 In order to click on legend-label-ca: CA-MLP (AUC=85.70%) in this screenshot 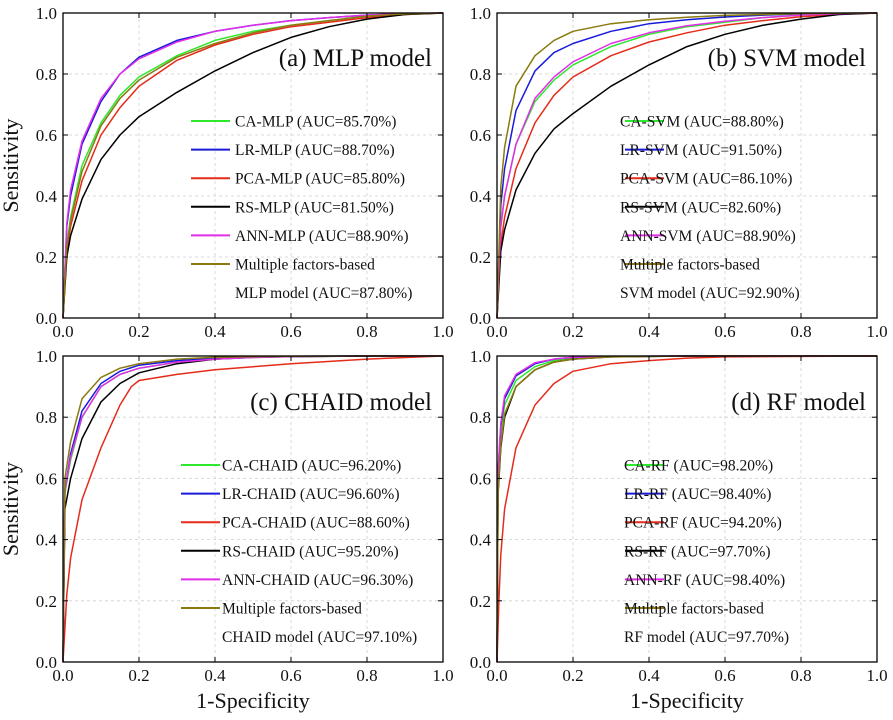, I will do `click(315, 122)`.